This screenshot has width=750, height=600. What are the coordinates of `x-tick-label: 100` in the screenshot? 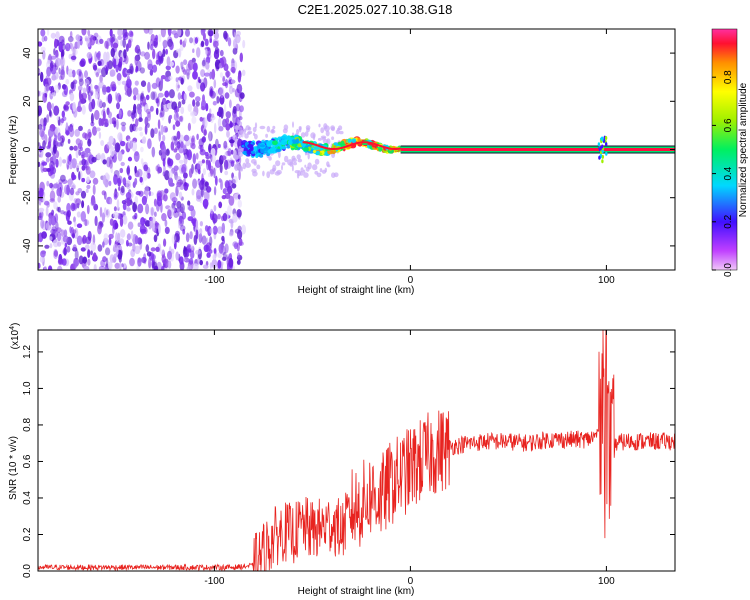 It's located at (606, 581).